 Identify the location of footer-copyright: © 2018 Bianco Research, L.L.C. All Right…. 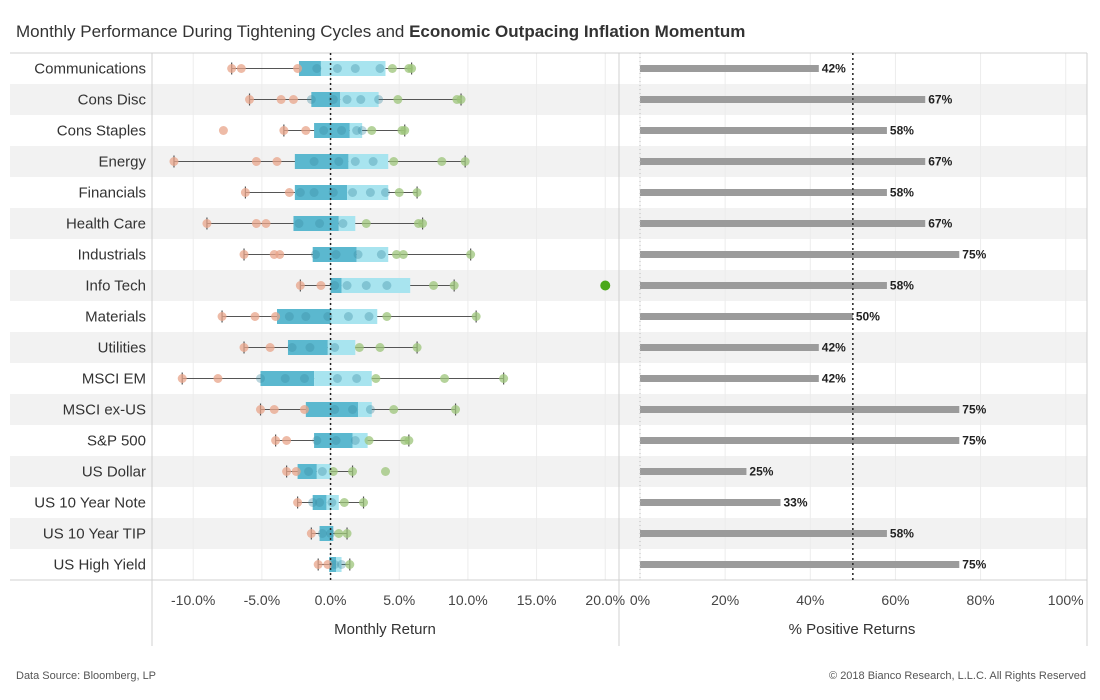
(957, 676).